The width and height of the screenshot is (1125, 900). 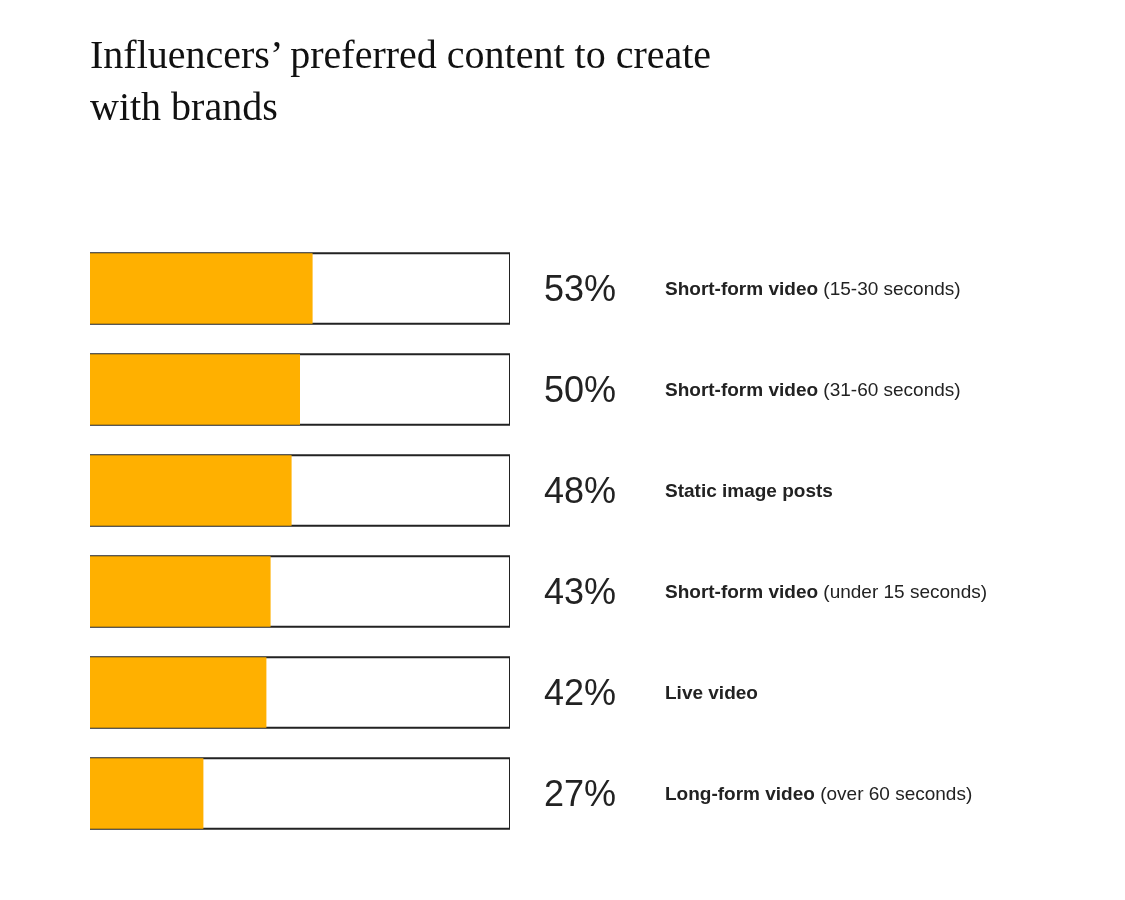 What do you see at coordinates (813, 389) in the screenshot?
I see `y-tick-label: Short-form video (31-60 seconds)` at bounding box center [813, 389].